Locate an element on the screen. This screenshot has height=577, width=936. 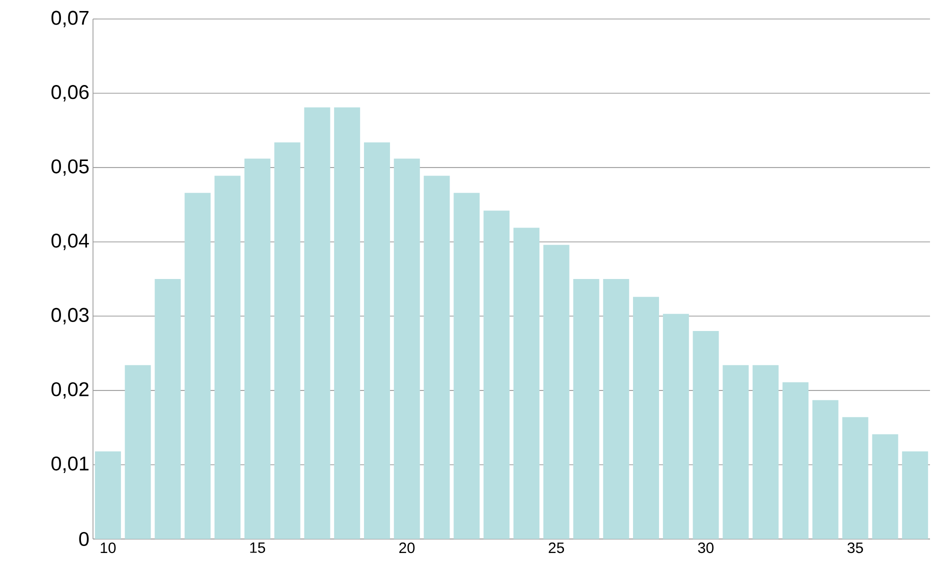
y-tick-label: 0,04 is located at coordinates (70, 242).